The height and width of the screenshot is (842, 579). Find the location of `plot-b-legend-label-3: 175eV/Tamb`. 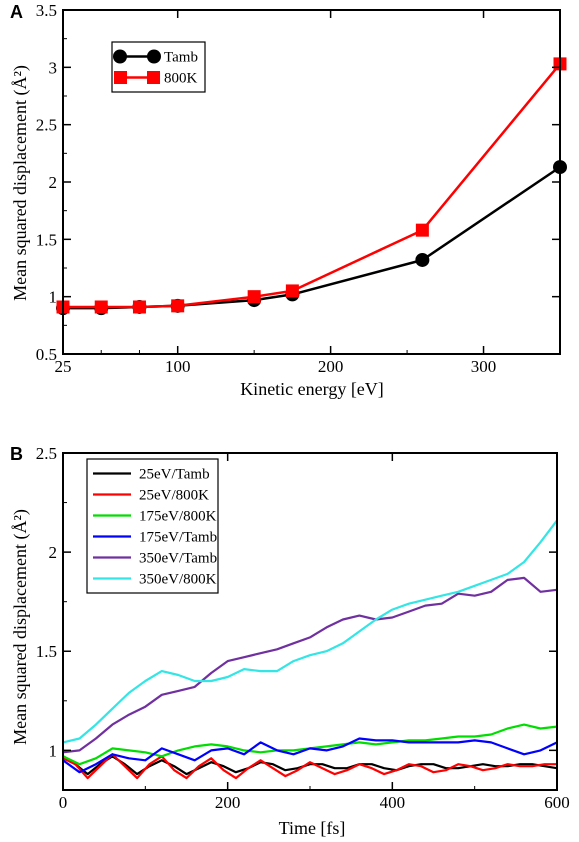

plot-b-legend-label-3: 175eV/Tamb is located at coordinates (178, 538).